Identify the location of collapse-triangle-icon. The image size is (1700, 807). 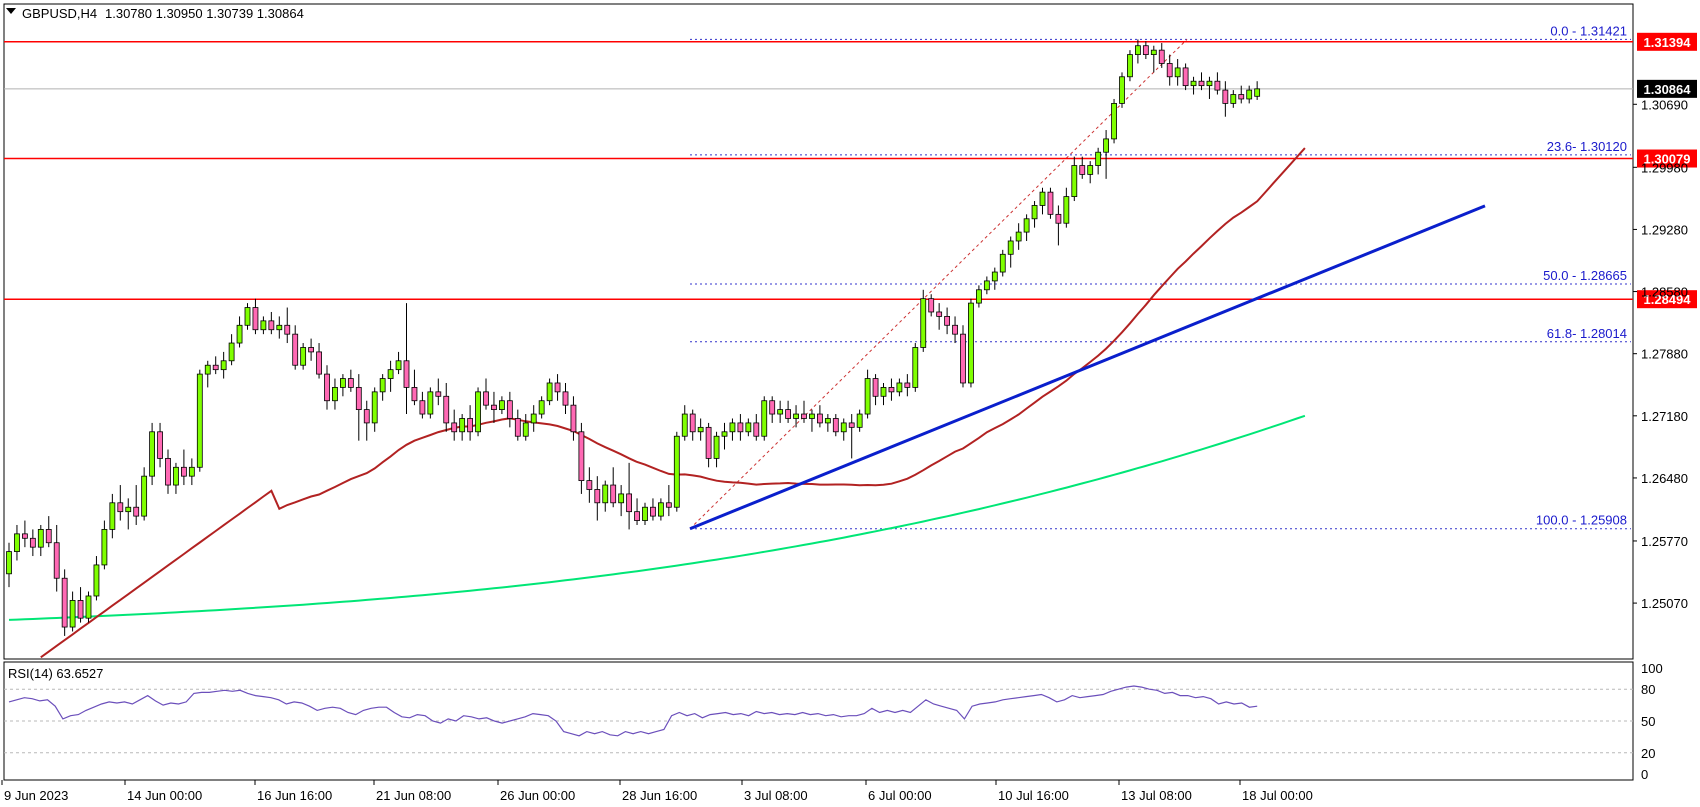
(11, 11).